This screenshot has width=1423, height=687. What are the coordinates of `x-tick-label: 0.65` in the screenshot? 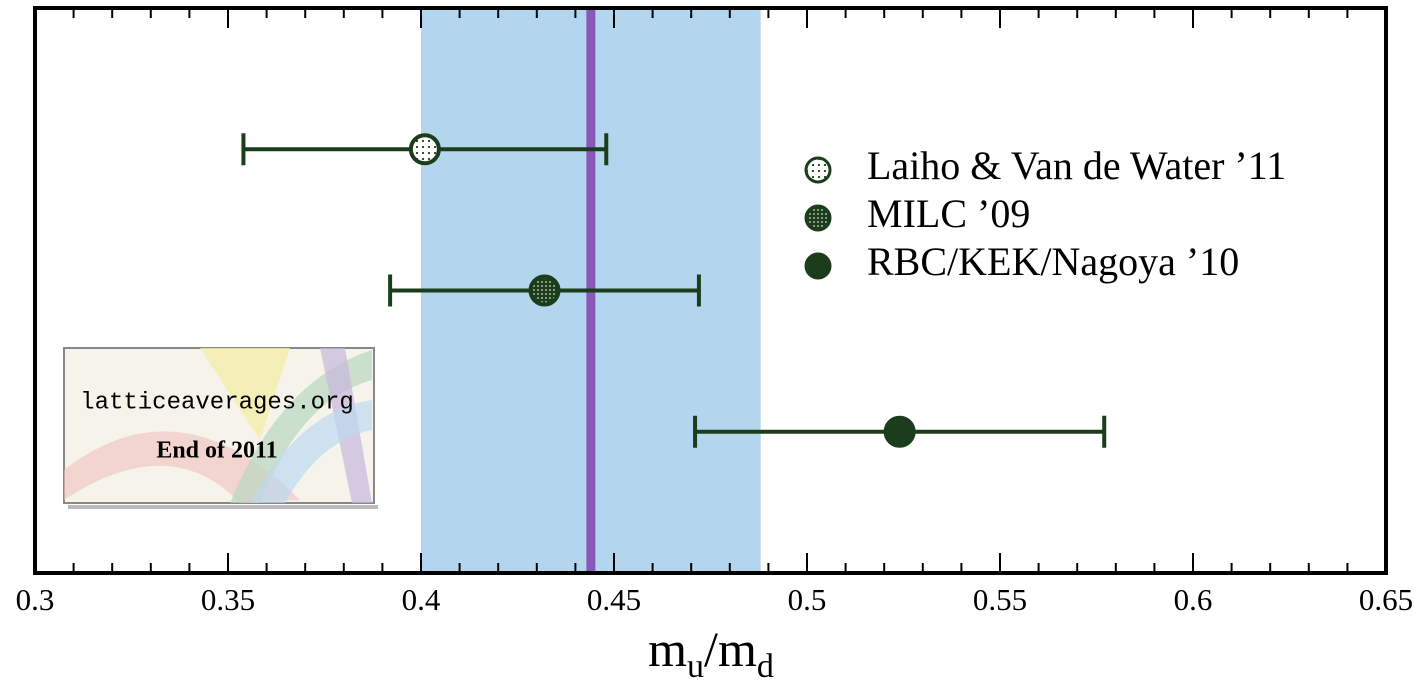 It's located at (1386, 599).